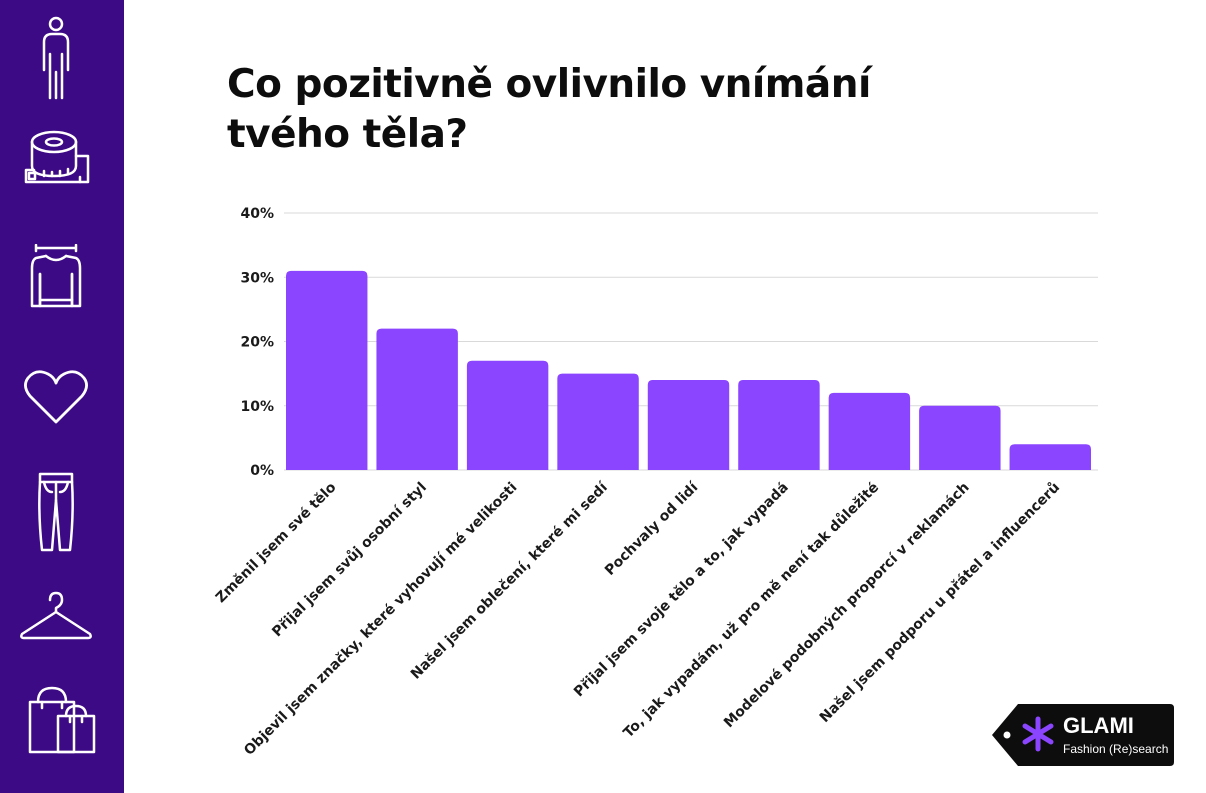 This screenshot has height=793, width=1206. Describe the element at coordinates (56, 615) in the screenshot. I see `hanger-icon` at that location.